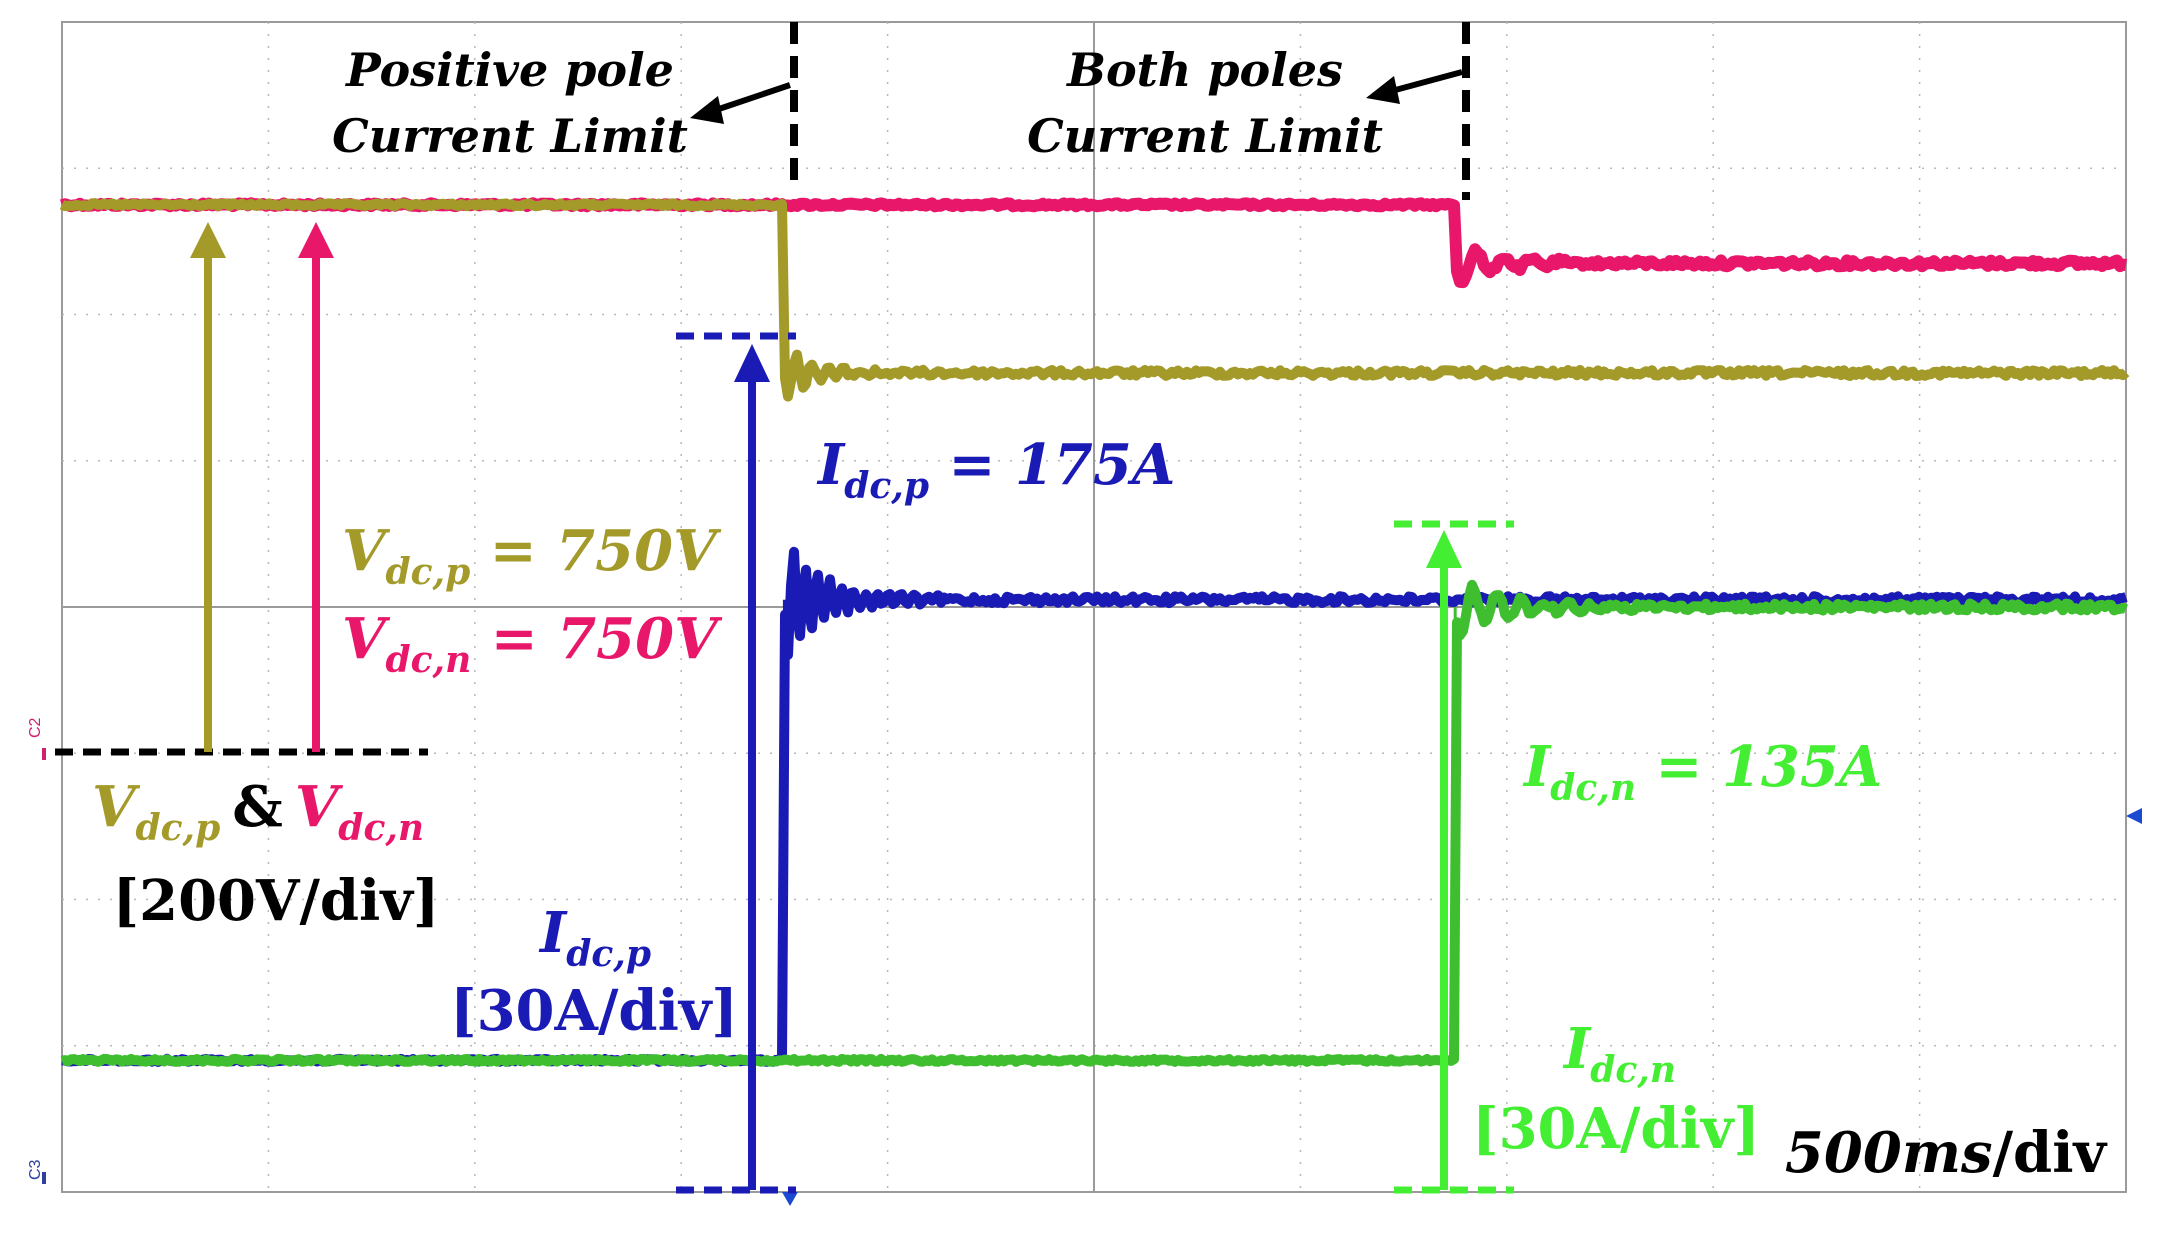  What do you see at coordinates (1205, 136) in the screenshot?
I see `event2-label-line2: Current Limit` at bounding box center [1205, 136].